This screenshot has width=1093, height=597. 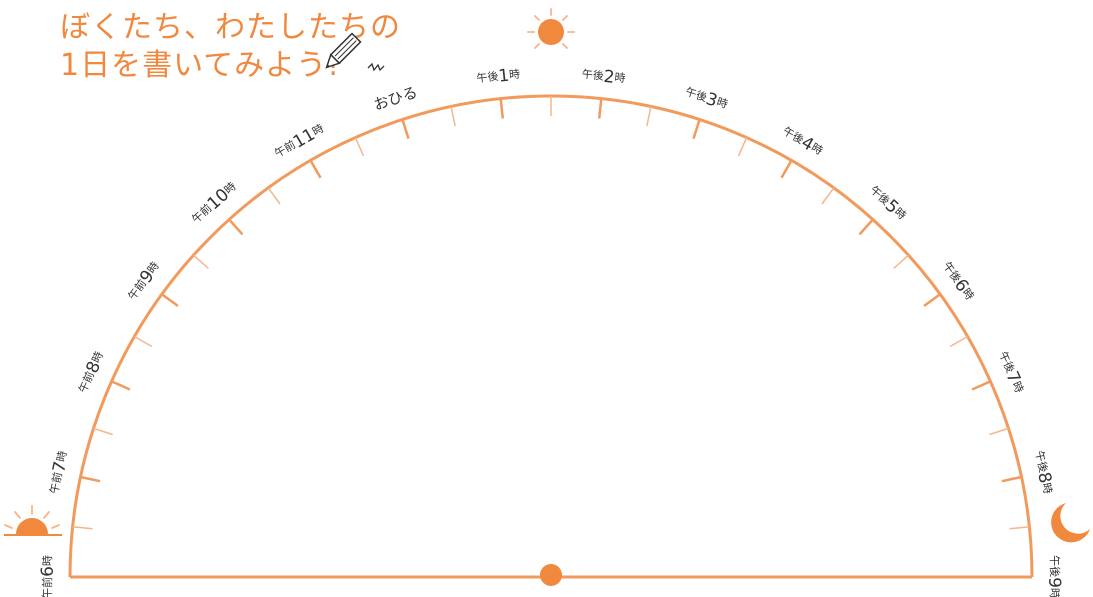 I want to click on hour-label: おひる, so click(x=395, y=98).